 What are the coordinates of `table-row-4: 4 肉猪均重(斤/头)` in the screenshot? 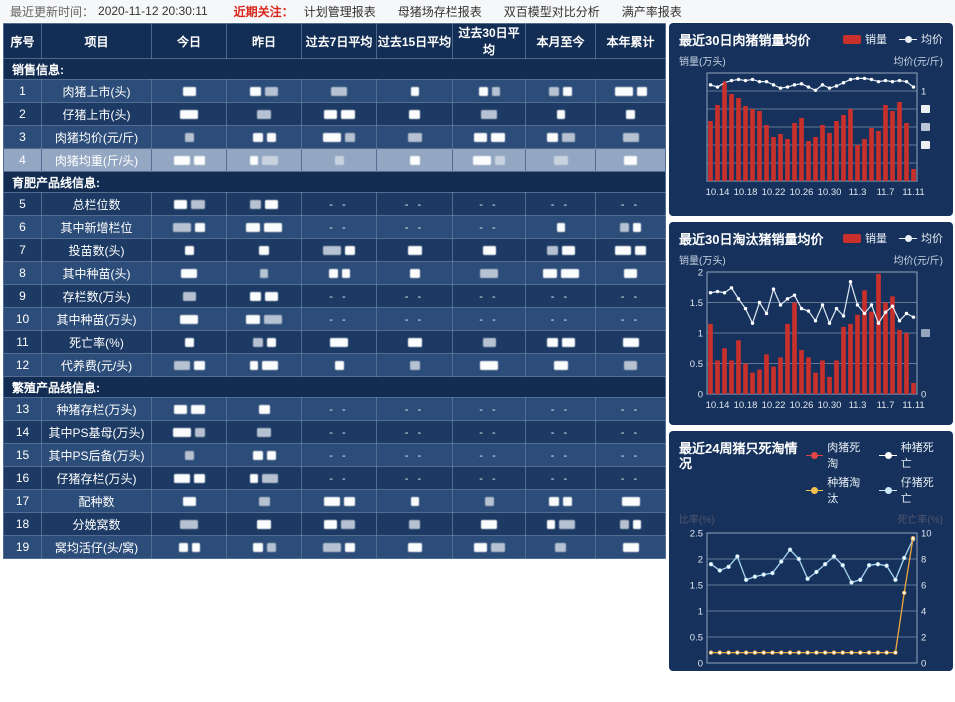 It's located at (334, 160).